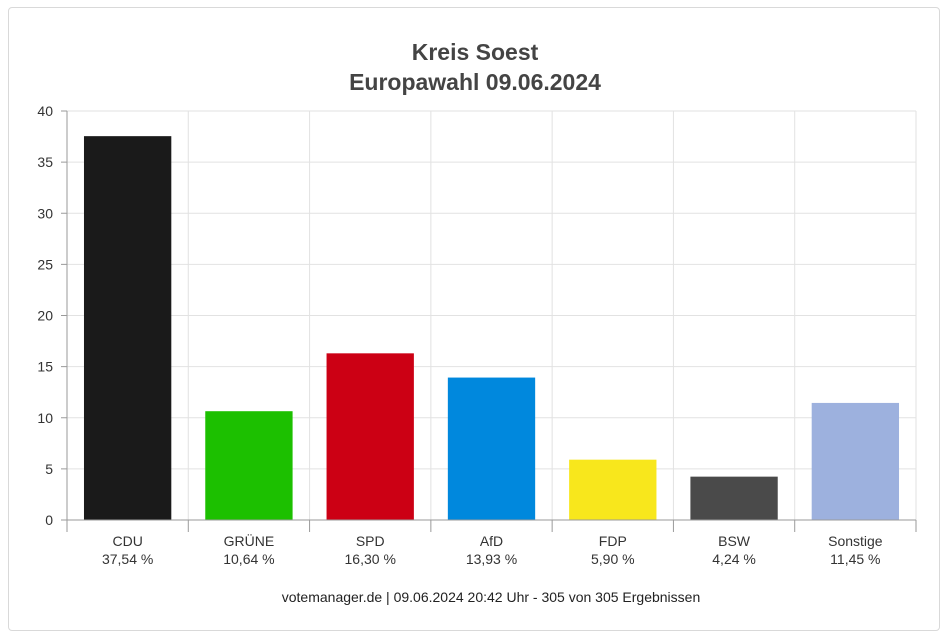  What do you see at coordinates (370, 559) in the screenshot?
I see `value-label: 16,30 %` at bounding box center [370, 559].